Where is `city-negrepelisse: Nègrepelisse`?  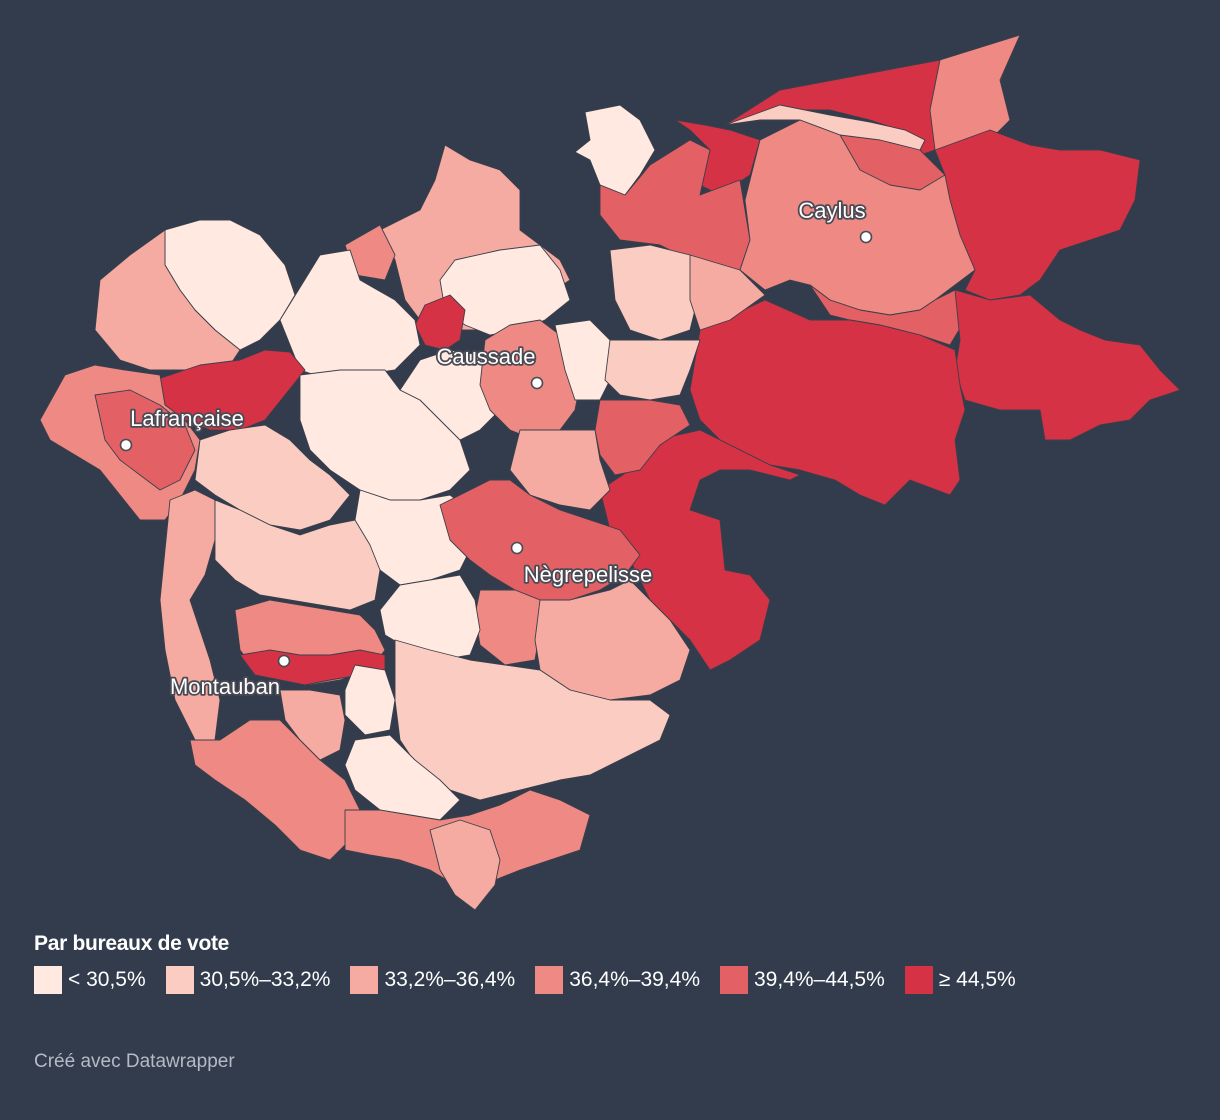
city-negrepelisse: Nègrepelisse is located at coordinates (582, 565).